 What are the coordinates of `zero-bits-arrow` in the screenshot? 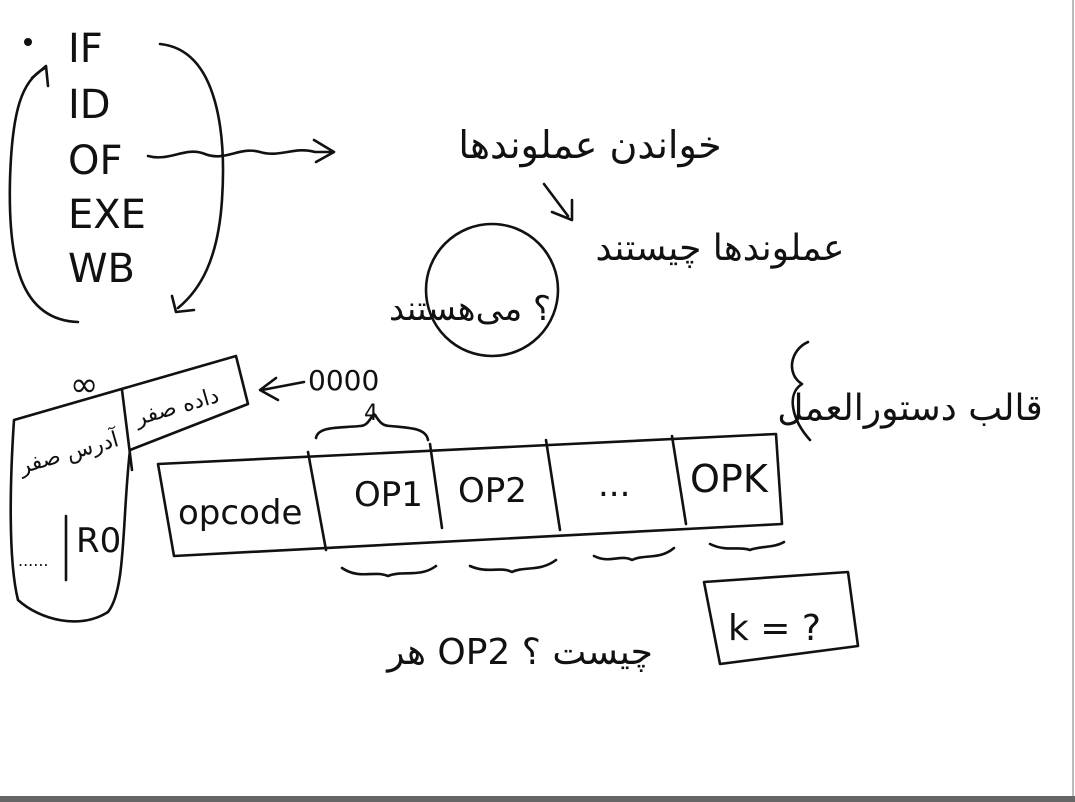 It's located at (283, 386).